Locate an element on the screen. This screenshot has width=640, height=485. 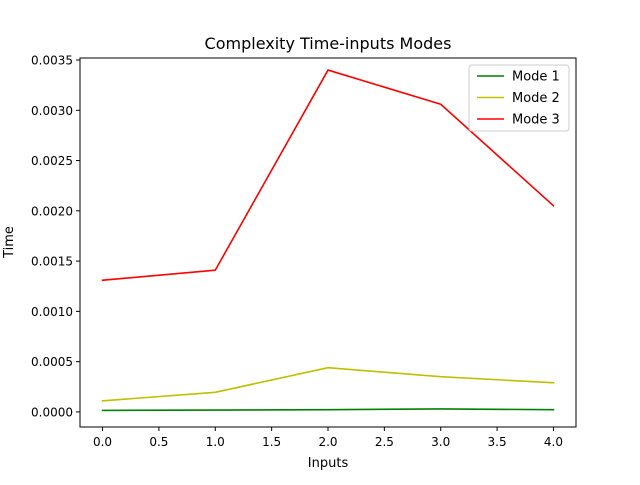
y-tick-label: 0.0035 is located at coordinates (52, 61).